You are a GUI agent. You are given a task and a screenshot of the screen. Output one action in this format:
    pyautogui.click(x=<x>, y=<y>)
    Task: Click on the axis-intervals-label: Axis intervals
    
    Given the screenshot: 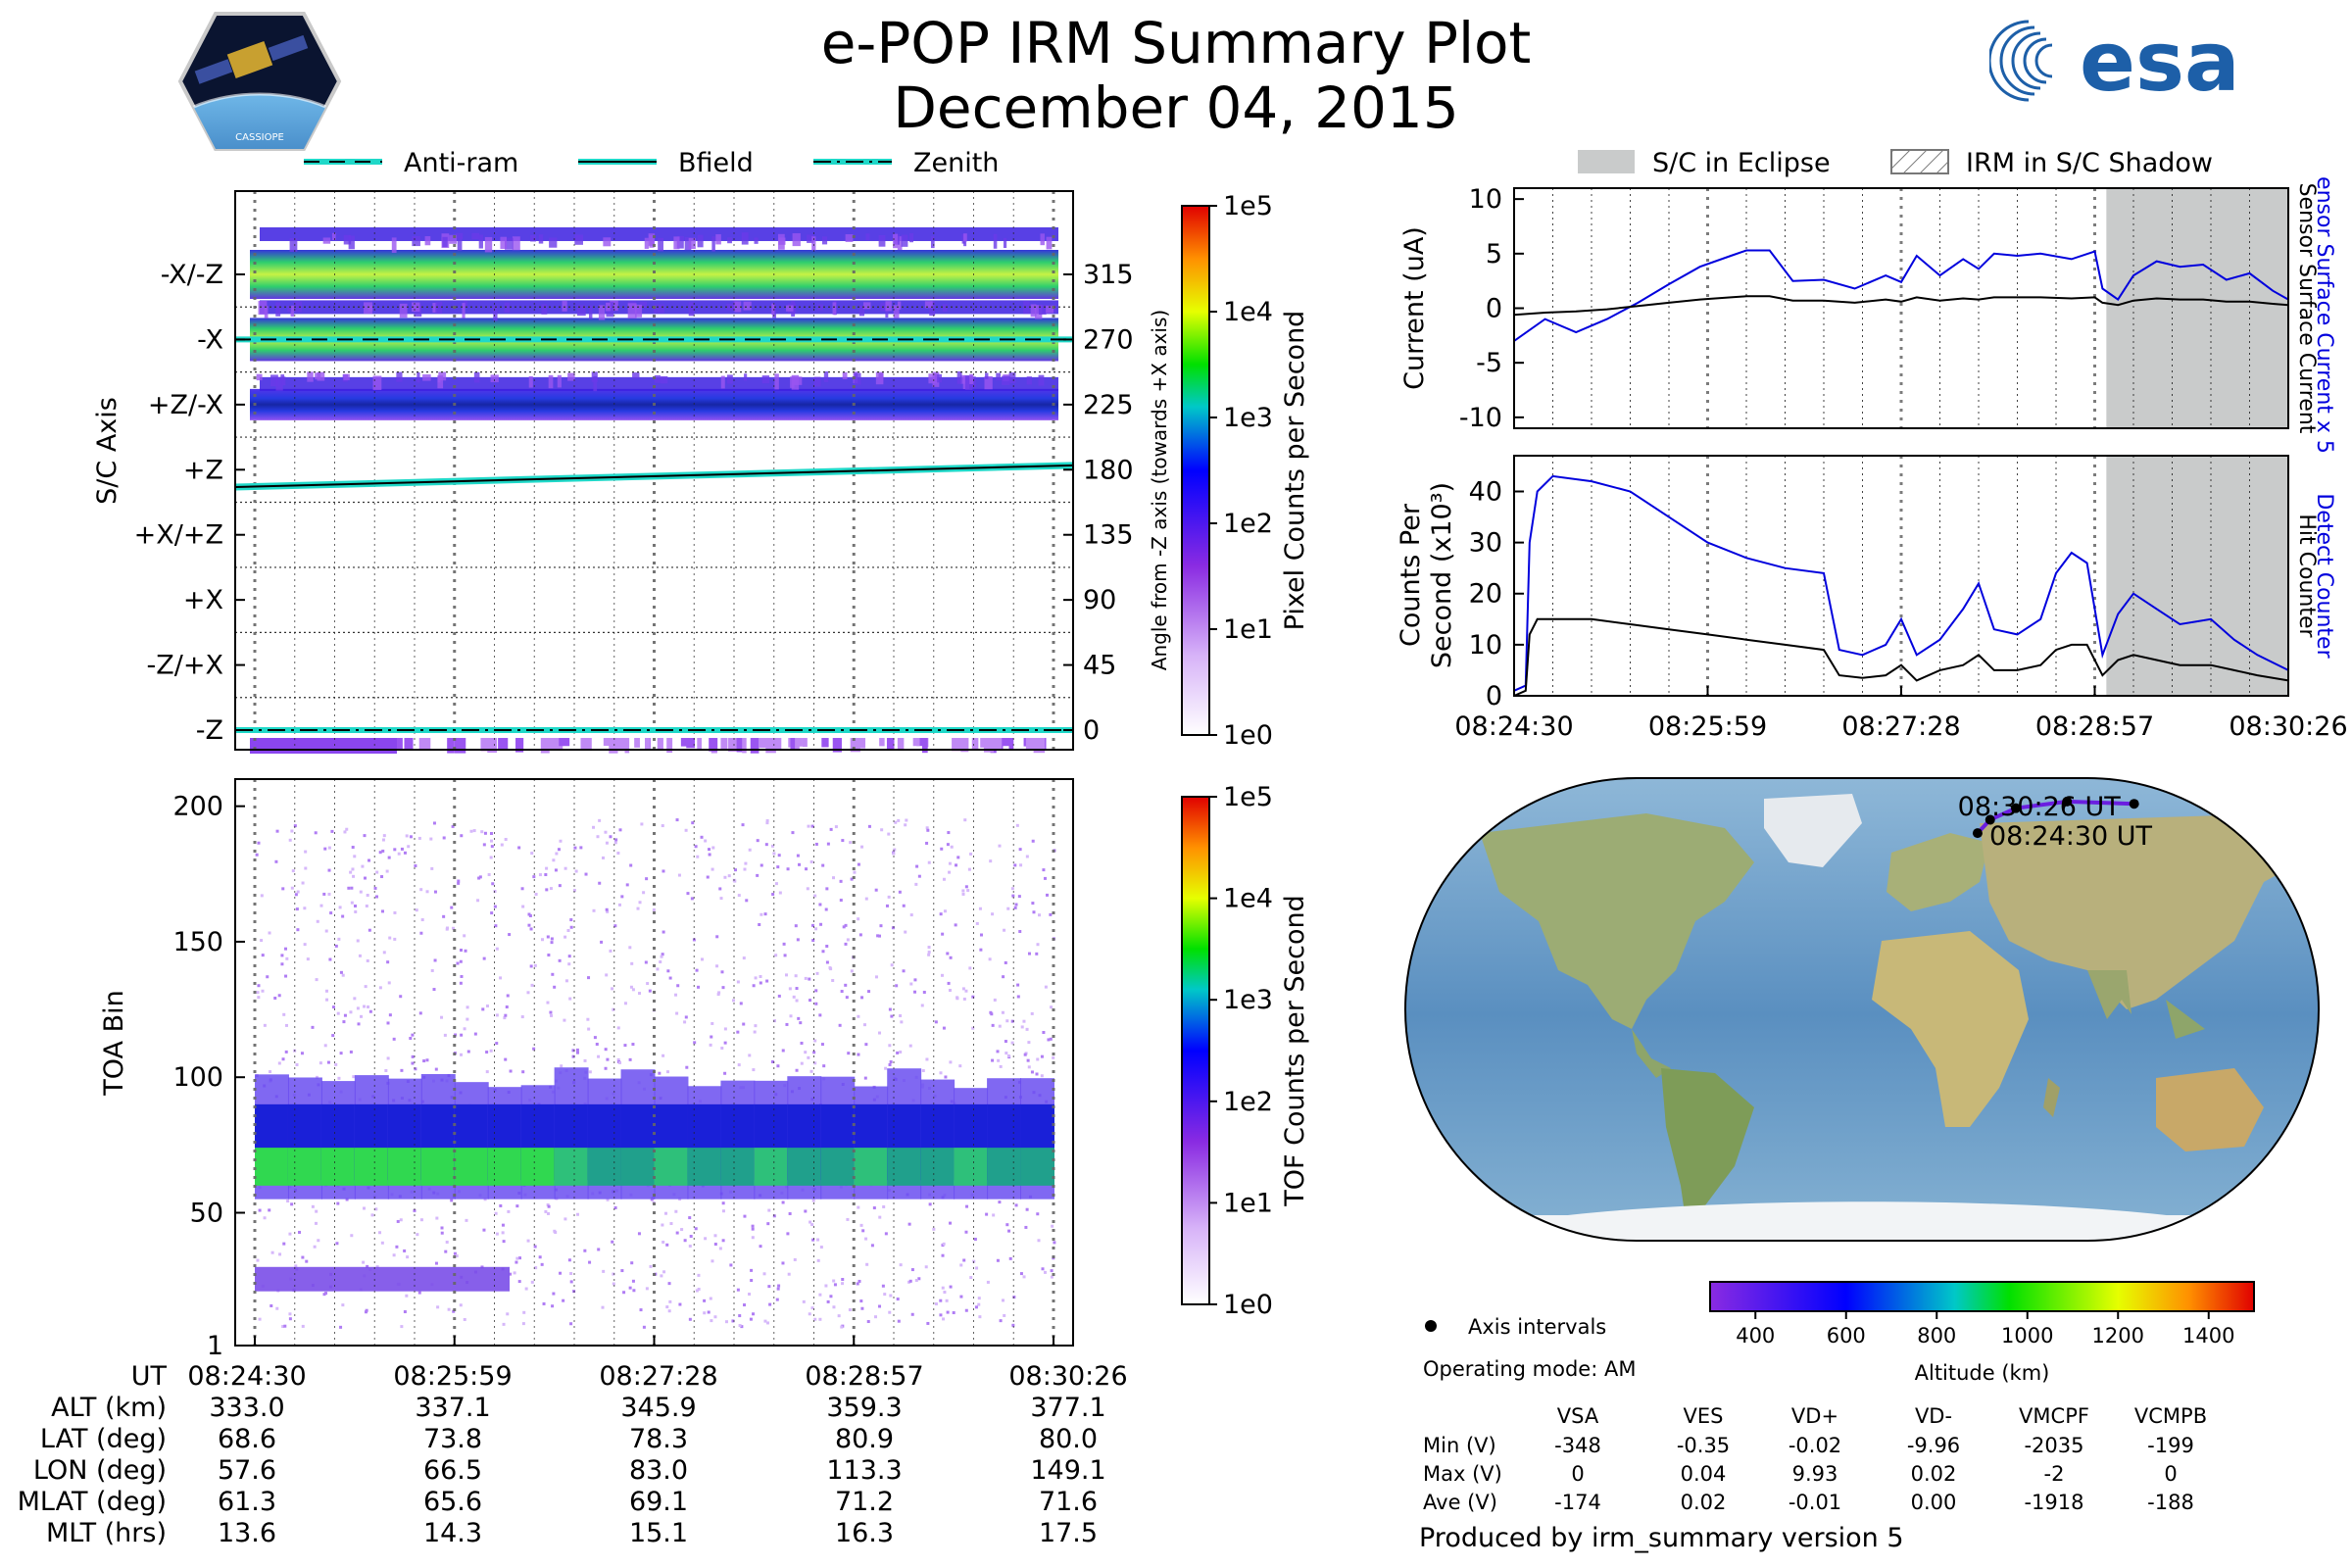 What is the action you would take?
    pyautogui.click(x=1537, y=1327)
    